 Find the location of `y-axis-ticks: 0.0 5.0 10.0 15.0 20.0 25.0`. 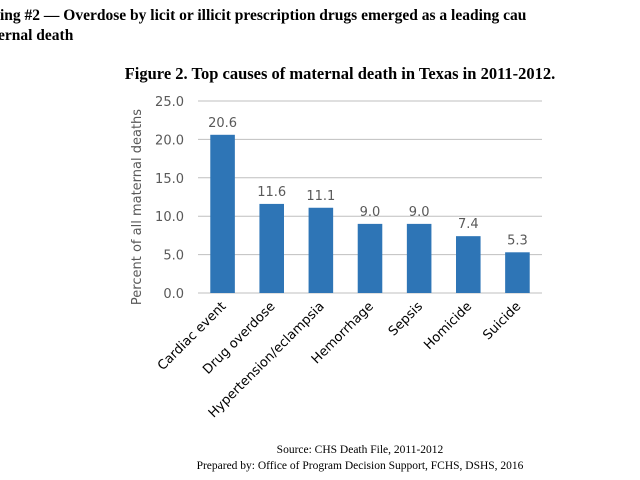

y-axis-ticks: 0.0 5.0 10.0 15.0 20.0 25.0 is located at coordinates (169, 198).